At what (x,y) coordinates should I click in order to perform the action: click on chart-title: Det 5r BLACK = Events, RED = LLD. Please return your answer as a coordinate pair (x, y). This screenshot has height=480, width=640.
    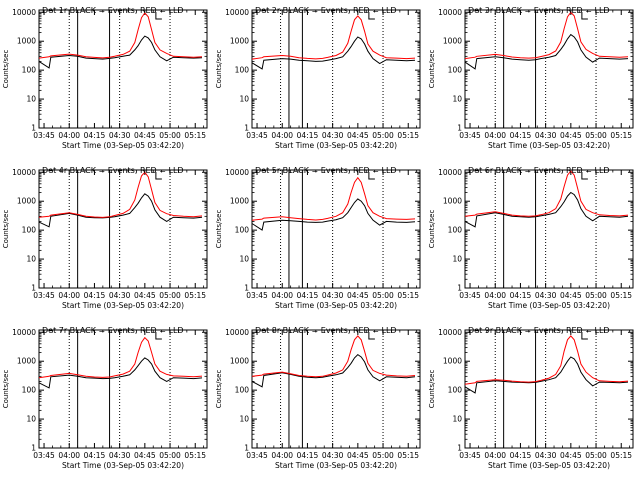
    Looking at the image, I should click on (326, 170).